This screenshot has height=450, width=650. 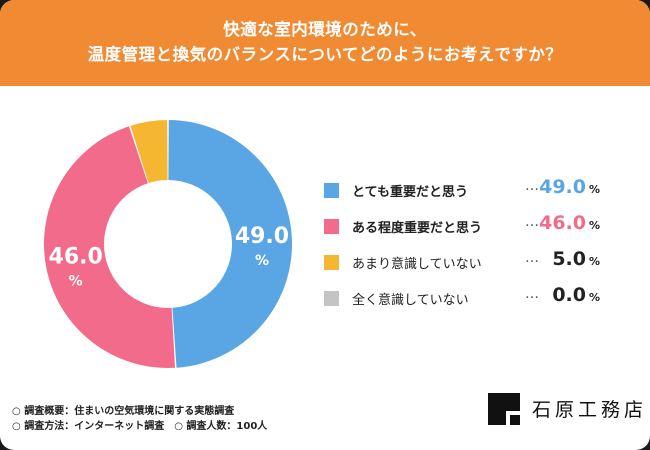 What do you see at coordinates (410, 192) in the screenshot?
I see `legend-label: とても重要だと思う` at bounding box center [410, 192].